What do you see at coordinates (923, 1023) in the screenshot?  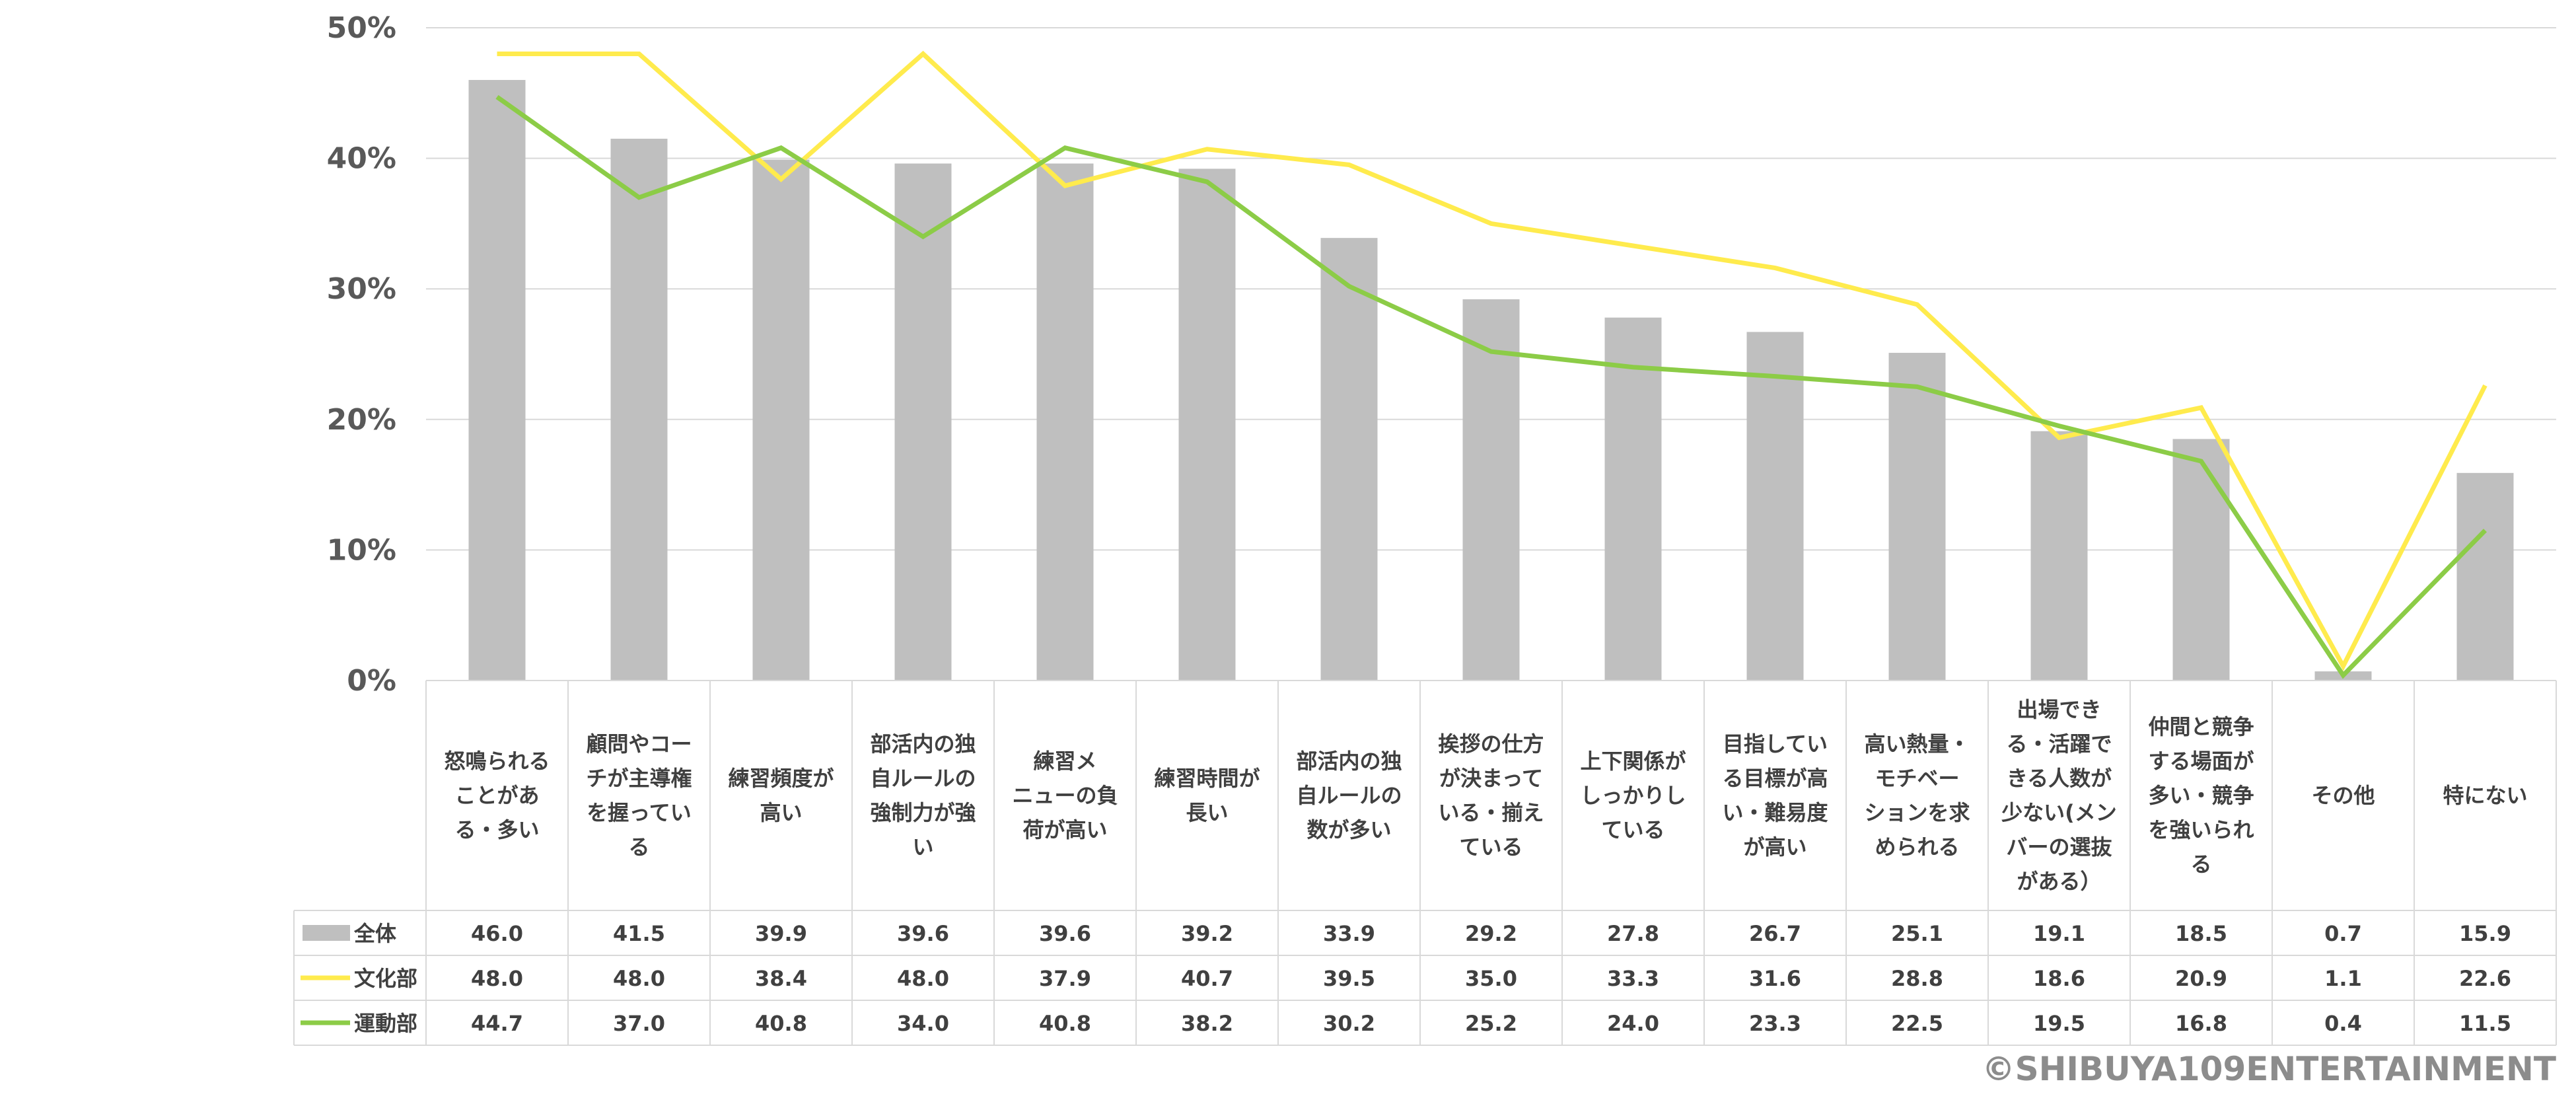 I see `data-label: 34.0` at bounding box center [923, 1023].